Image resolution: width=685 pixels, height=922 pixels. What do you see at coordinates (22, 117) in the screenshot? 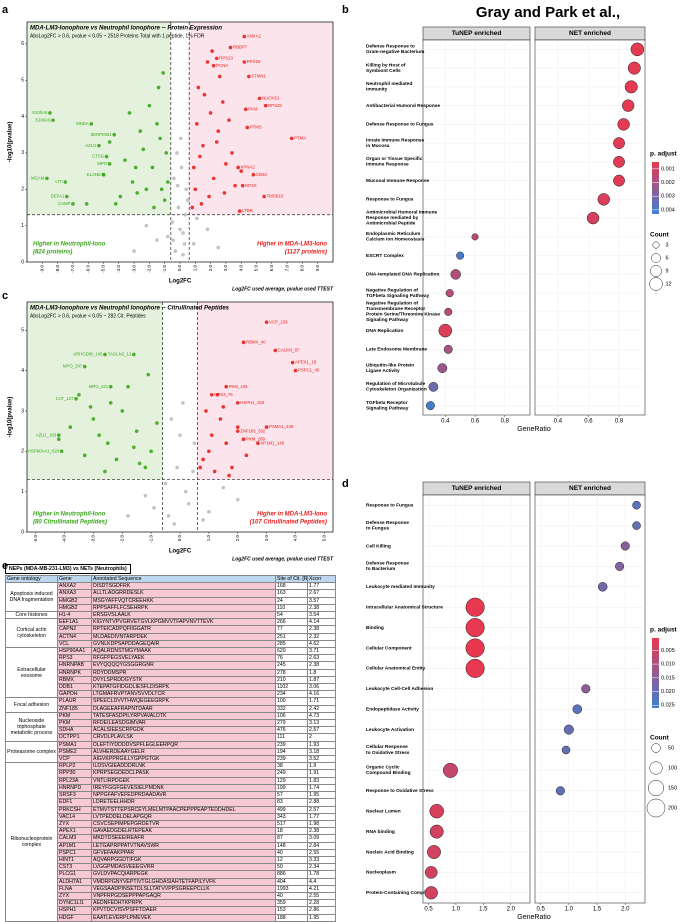
I see `y-tick-label: 4` at bounding box center [22, 117].